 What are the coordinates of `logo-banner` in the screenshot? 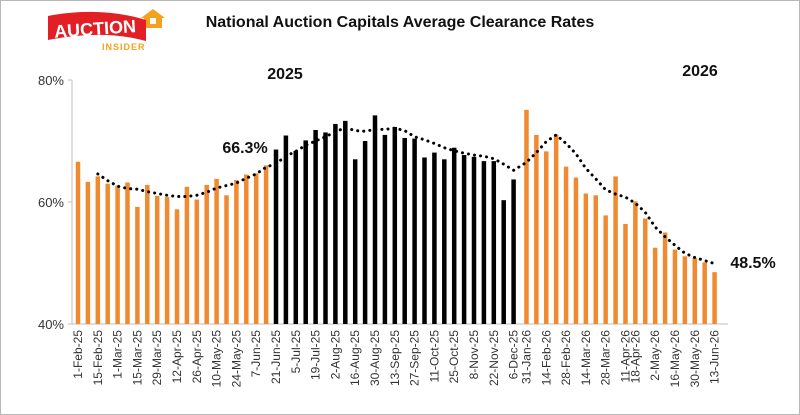 It's located at (97, 26).